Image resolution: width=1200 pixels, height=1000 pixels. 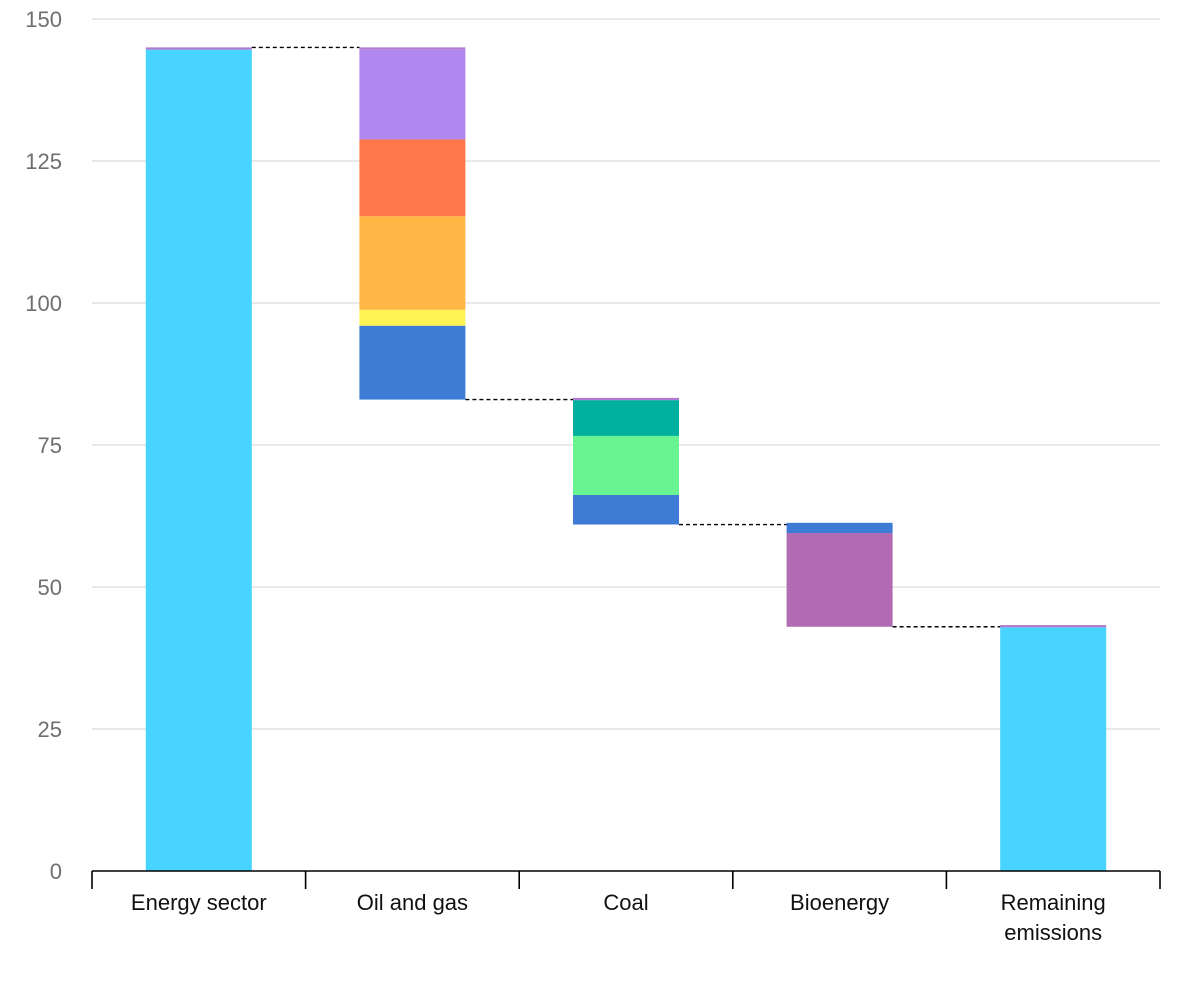 What do you see at coordinates (1053, 917) in the screenshot?
I see `x-category-label-4: Remaining emissions` at bounding box center [1053, 917].